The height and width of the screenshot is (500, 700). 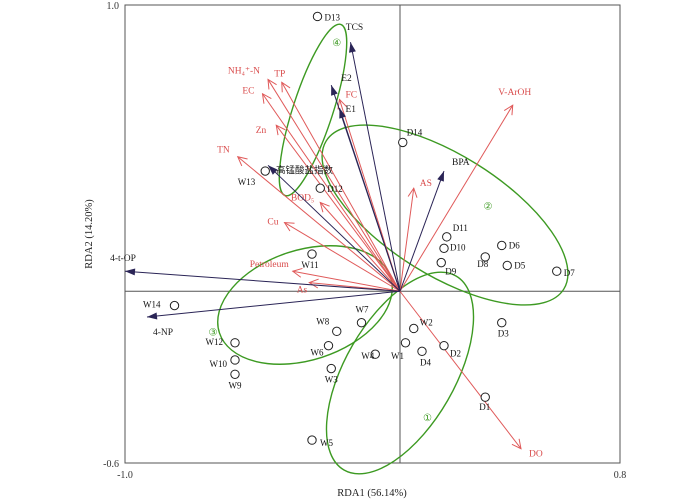 I want to click on env-vector-nh4-n: NH₄⁺-N, so click(x=314, y=179).